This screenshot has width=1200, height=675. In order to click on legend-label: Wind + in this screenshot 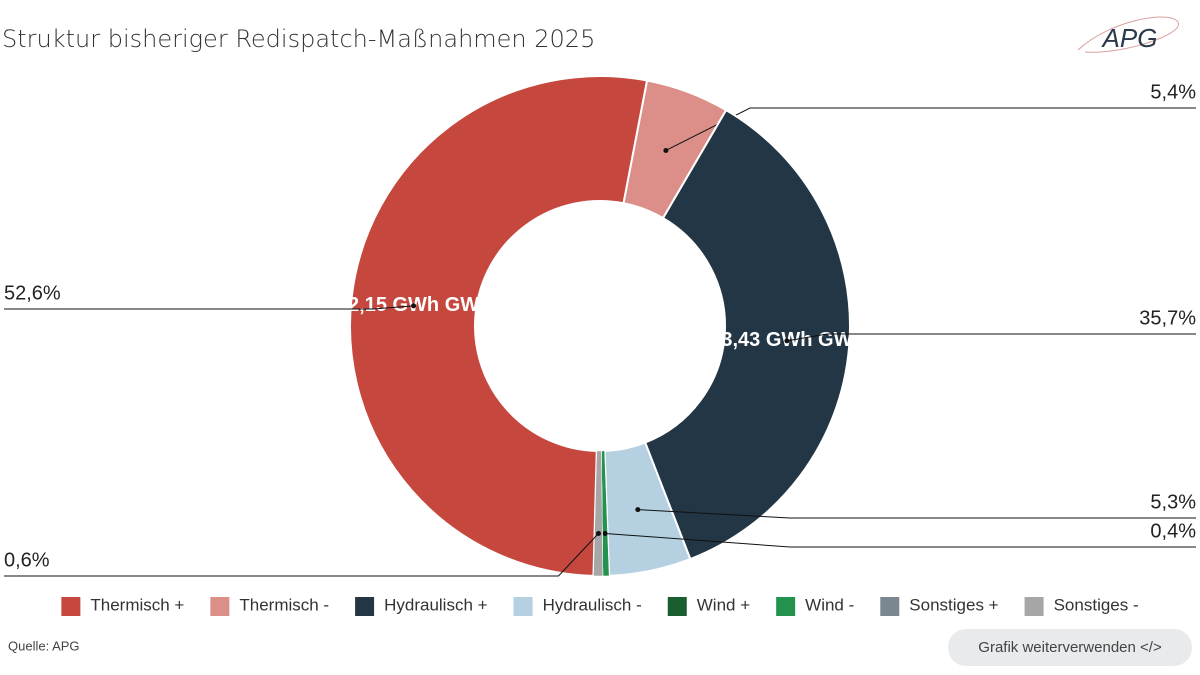, I will do `click(723, 604)`.